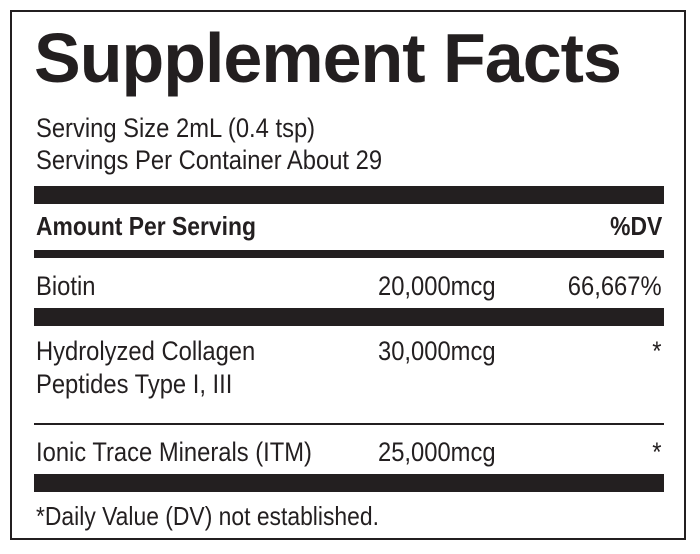 The width and height of the screenshot is (700, 554). What do you see at coordinates (66, 286) in the screenshot?
I see `biotin-name: Biotin` at bounding box center [66, 286].